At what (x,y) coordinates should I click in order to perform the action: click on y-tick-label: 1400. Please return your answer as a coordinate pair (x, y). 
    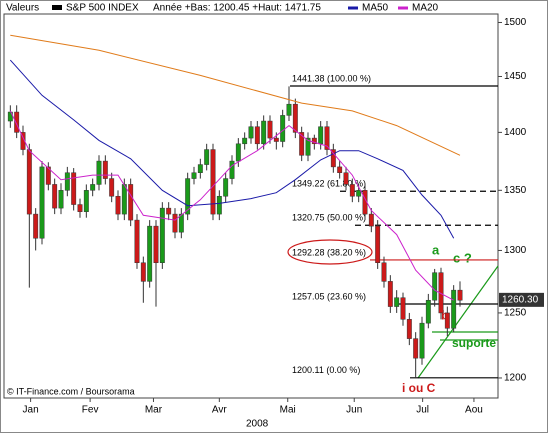
    Looking at the image, I should click on (515, 132).